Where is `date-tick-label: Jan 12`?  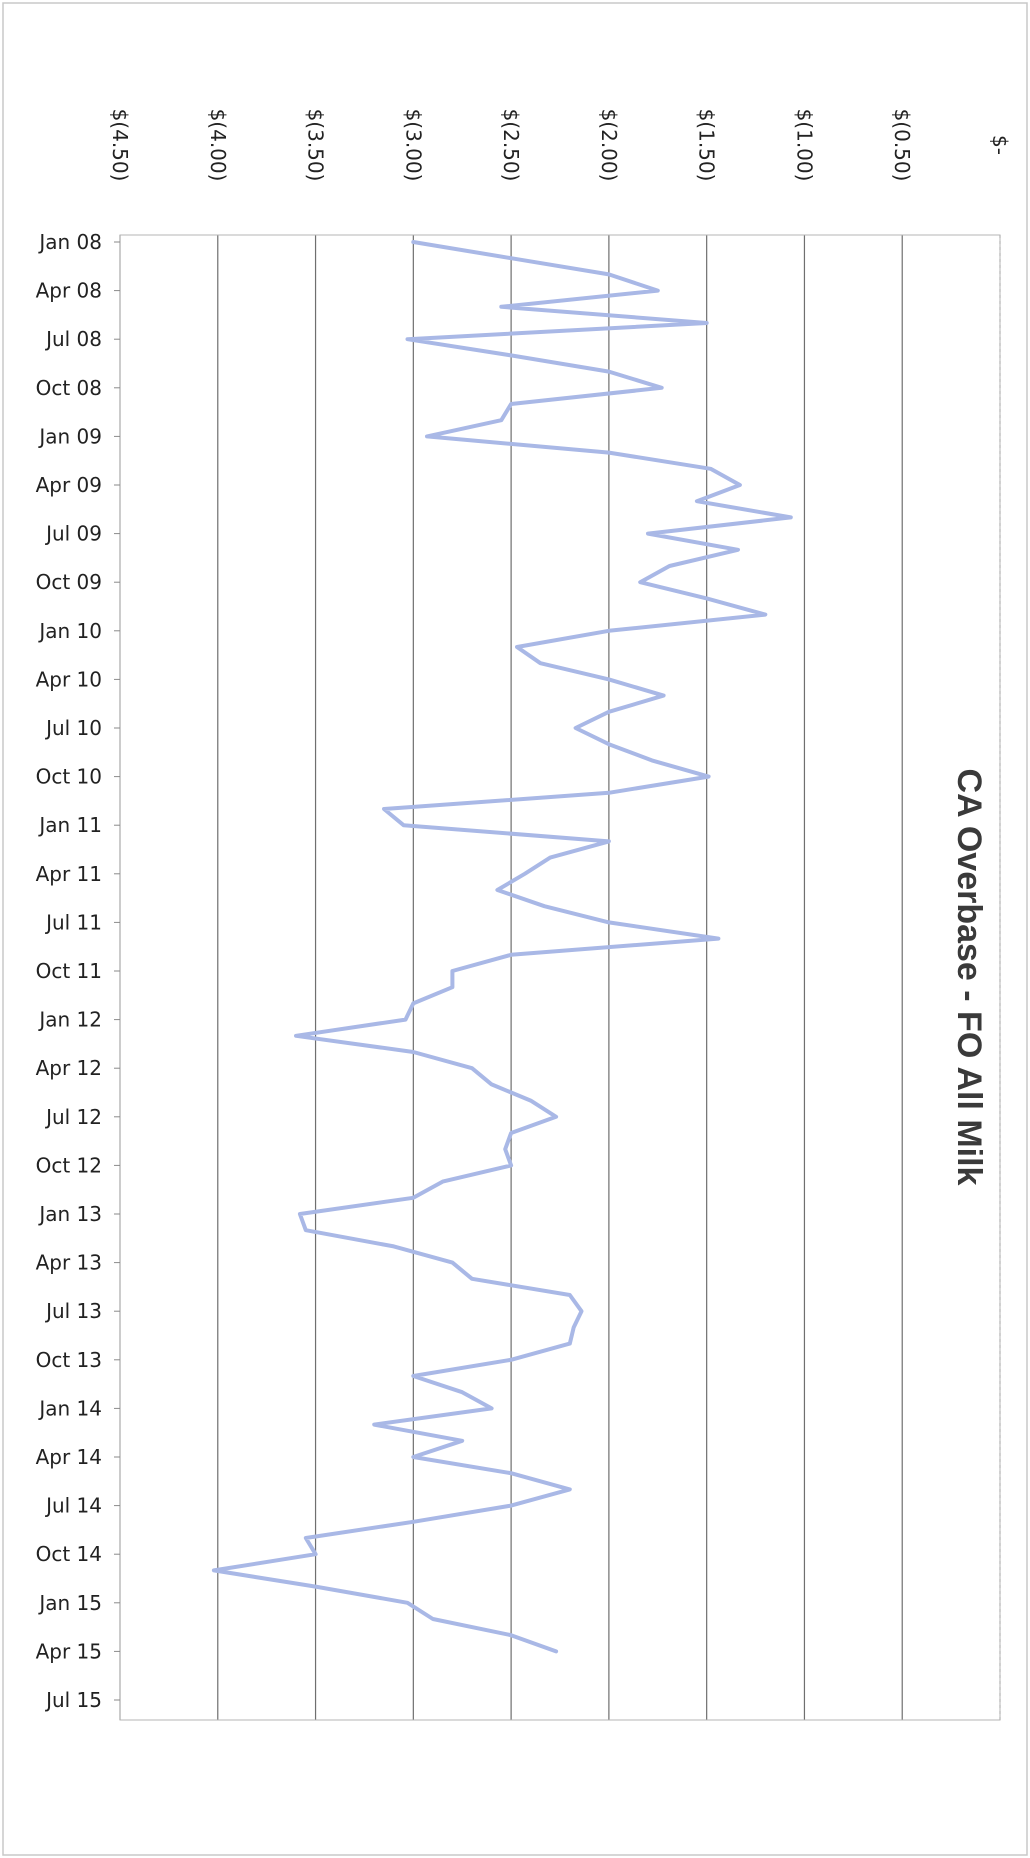 date-tick-label: Jan 12 is located at coordinates (69, 1020).